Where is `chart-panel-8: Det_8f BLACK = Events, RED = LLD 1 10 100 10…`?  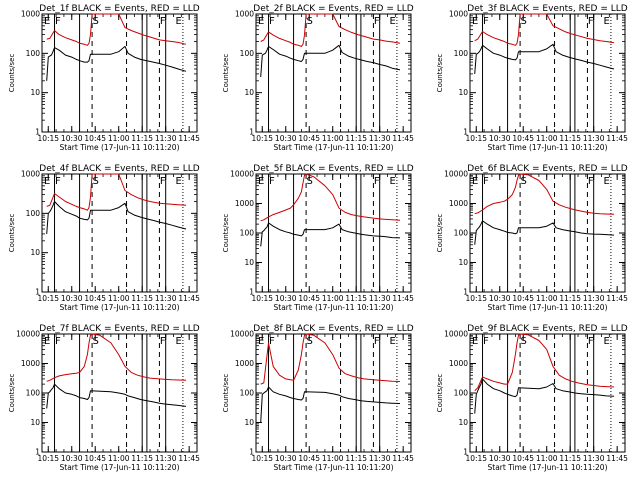 chart-panel-8: Det_8f BLACK = Events, RED = LLD 1 10 100 10… is located at coordinates (318, 398).